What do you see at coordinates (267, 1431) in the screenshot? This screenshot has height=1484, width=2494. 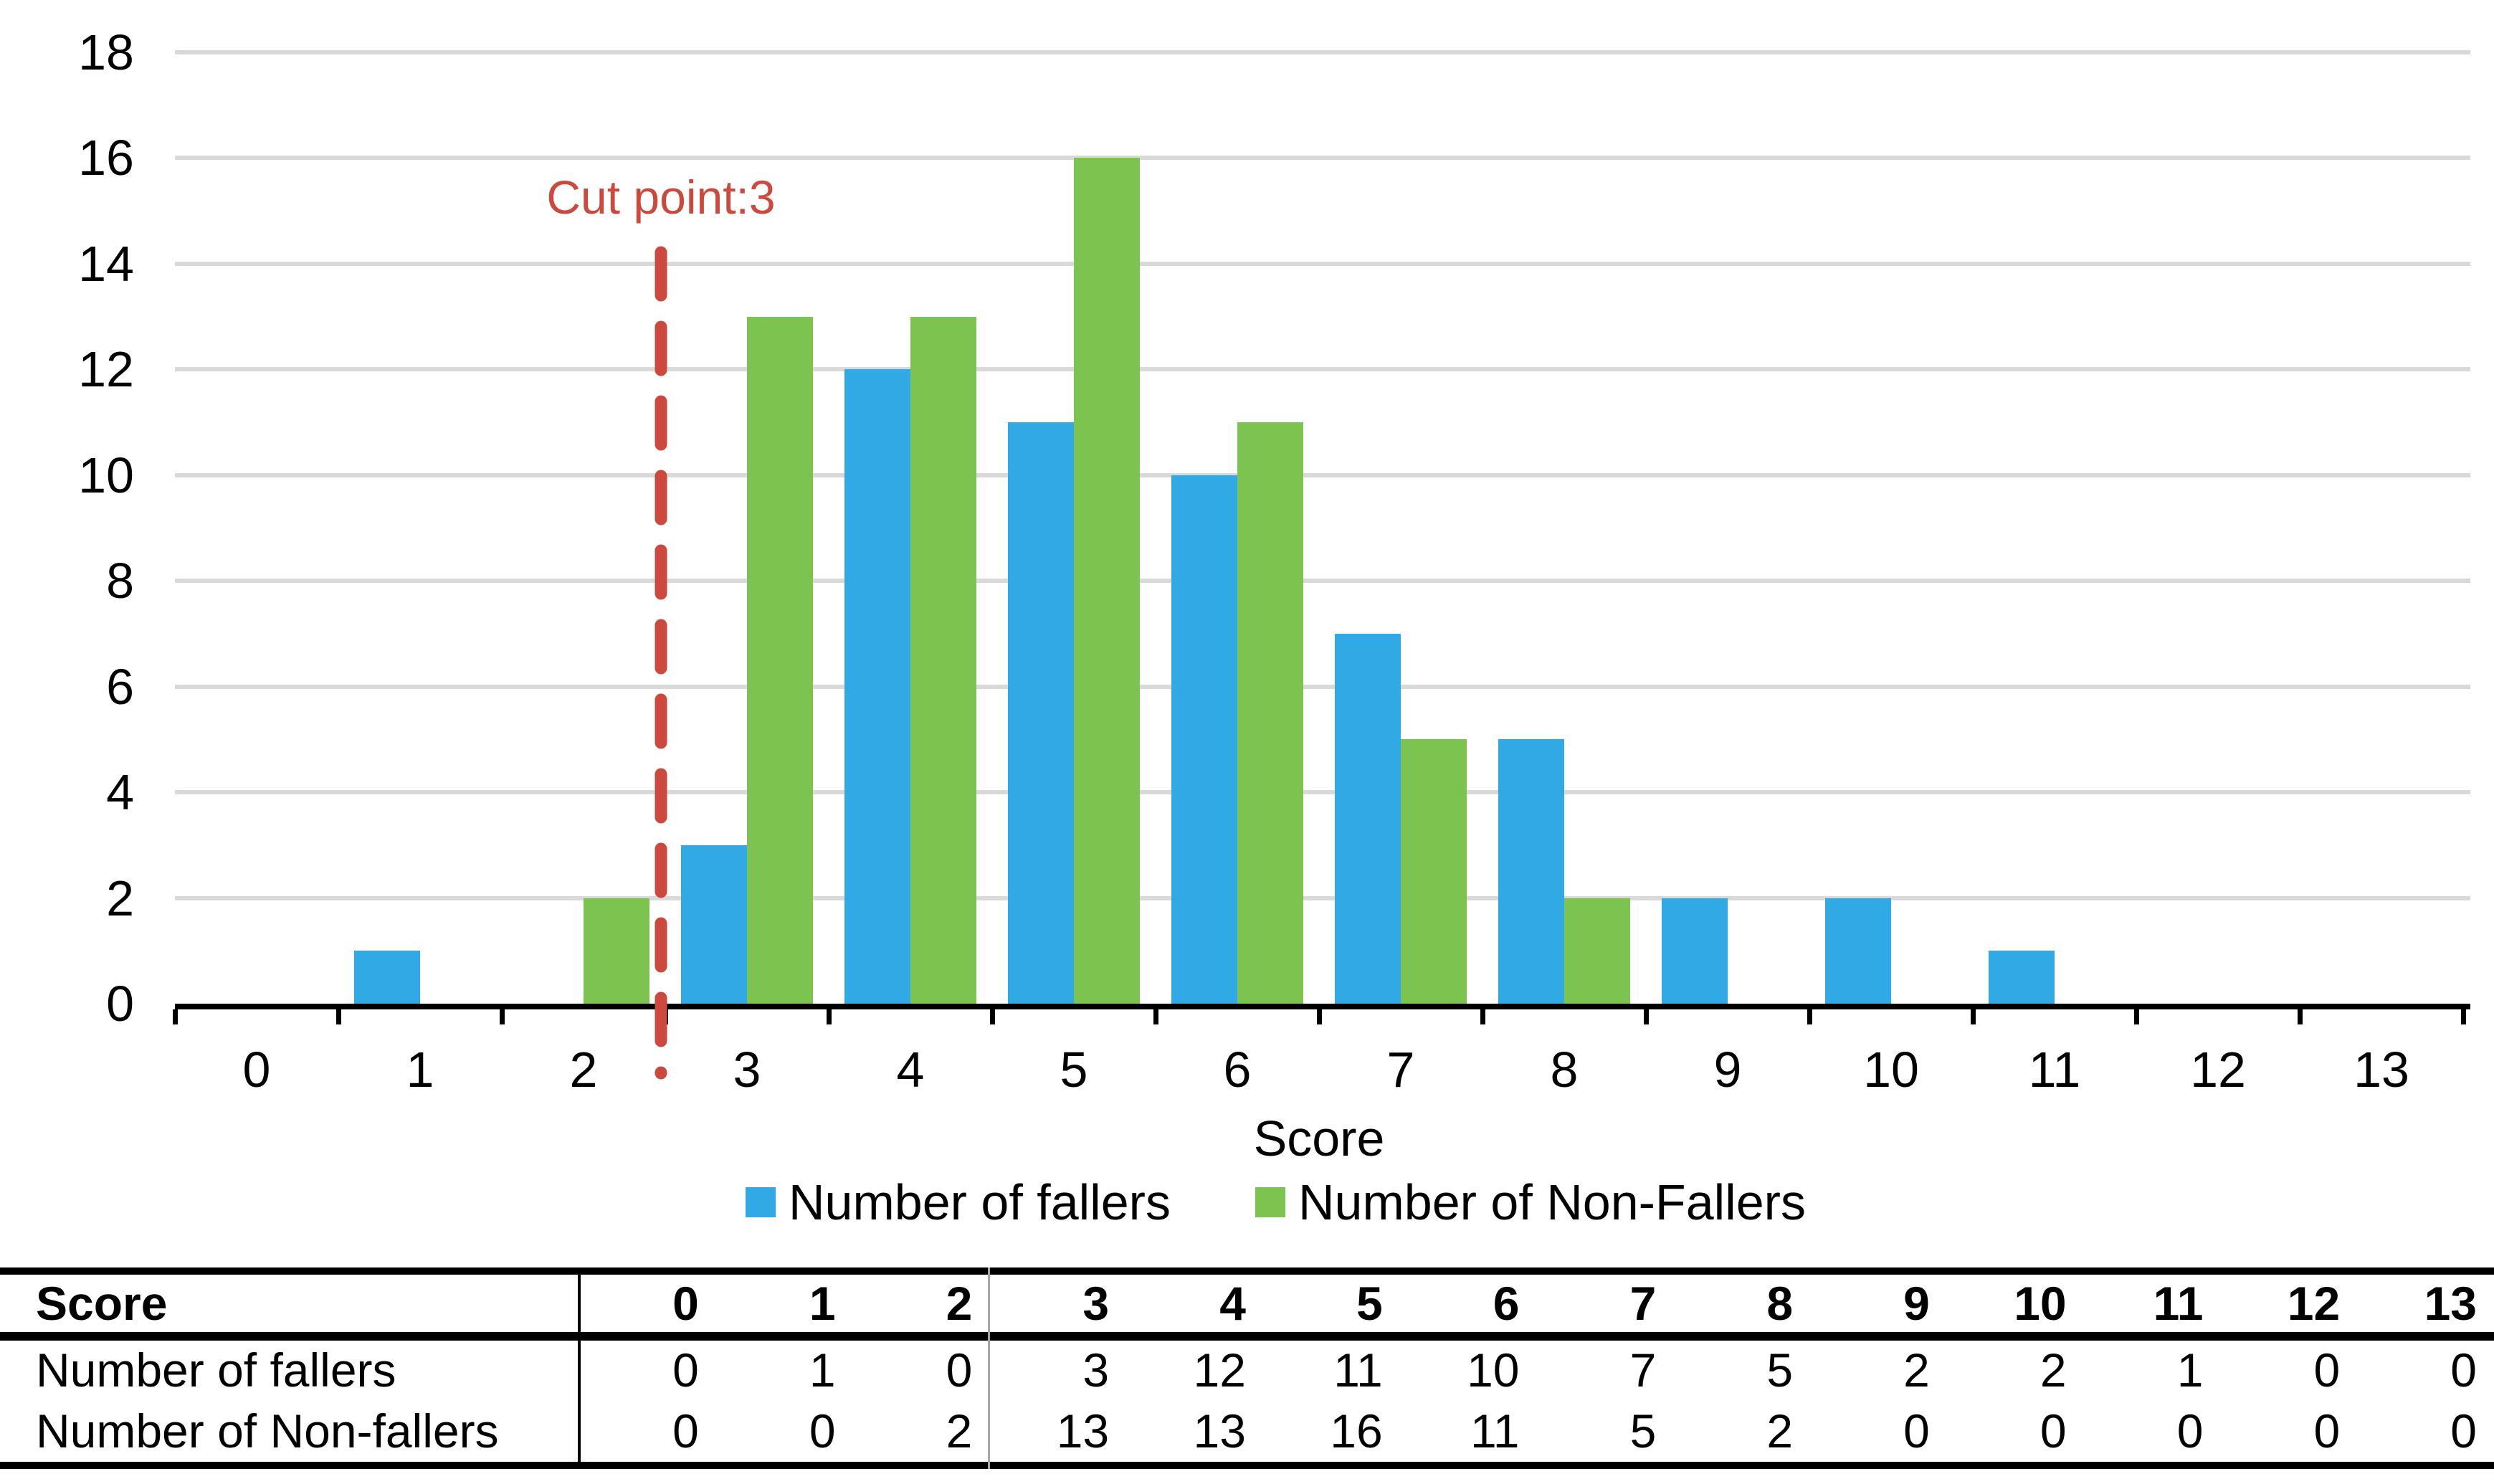 I see `table-non-fallers-label: Number of Non-fallers` at bounding box center [267, 1431].